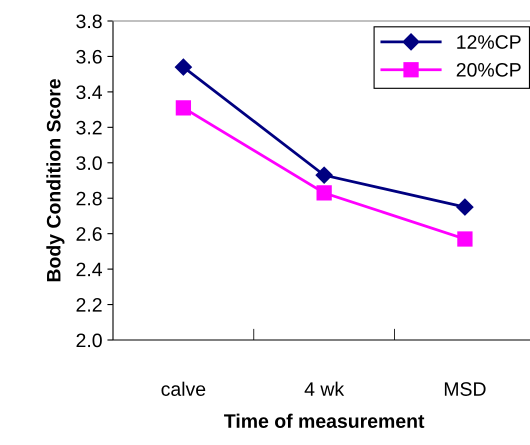 The image size is (530, 445). Describe the element at coordinates (89, 199) in the screenshot. I see `y-tick-label: 2.8` at that location.